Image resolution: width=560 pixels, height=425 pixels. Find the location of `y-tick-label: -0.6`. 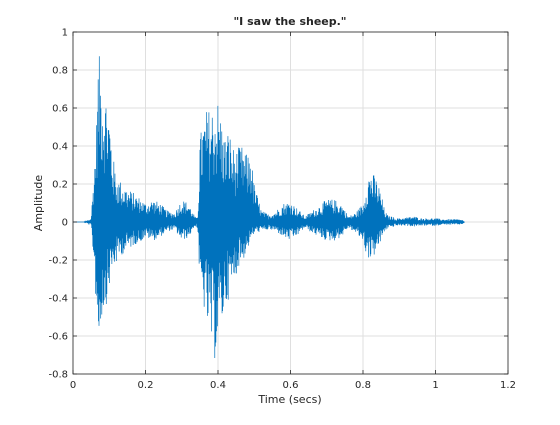

y-tick-label: -0.6 is located at coordinates (58, 337).